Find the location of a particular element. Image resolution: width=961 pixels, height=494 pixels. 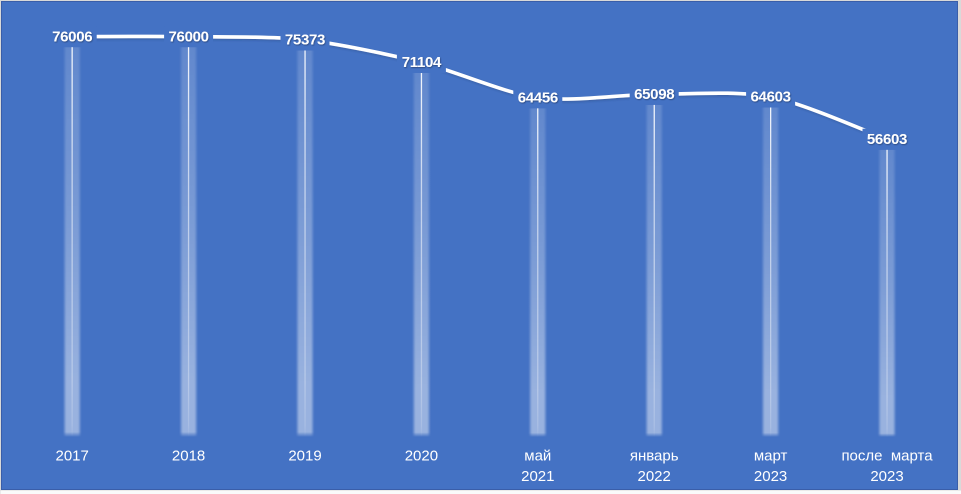

svg-text: 76000 is located at coordinates (188, 36).